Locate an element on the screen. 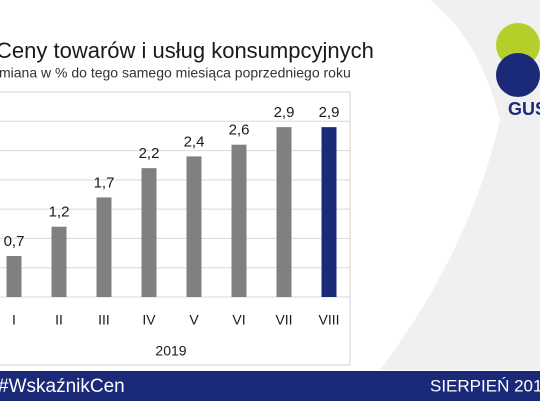 The height and width of the screenshot is (407, 540). x-tick-label: V is located at coordinates (194, 320).